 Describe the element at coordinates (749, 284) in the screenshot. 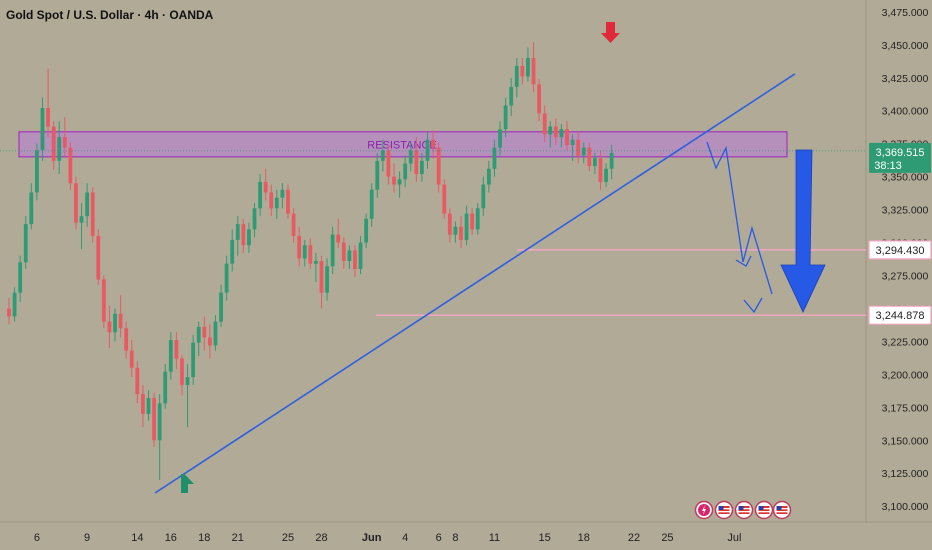

I see `projected-path-arrowheads` at that location.